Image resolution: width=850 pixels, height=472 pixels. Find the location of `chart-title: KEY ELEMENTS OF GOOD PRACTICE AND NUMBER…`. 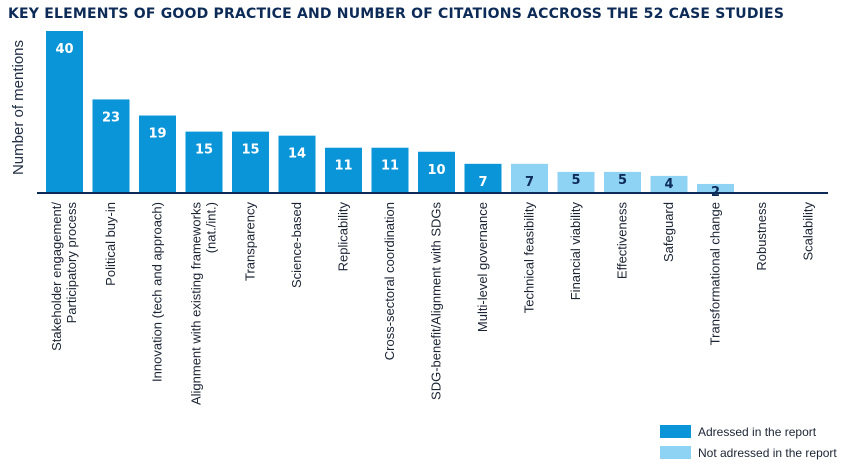

chart-title: KEY ELEMENTS OF GOOD PRACTICE AND NUMBER… is located at coordinates (396, 14).